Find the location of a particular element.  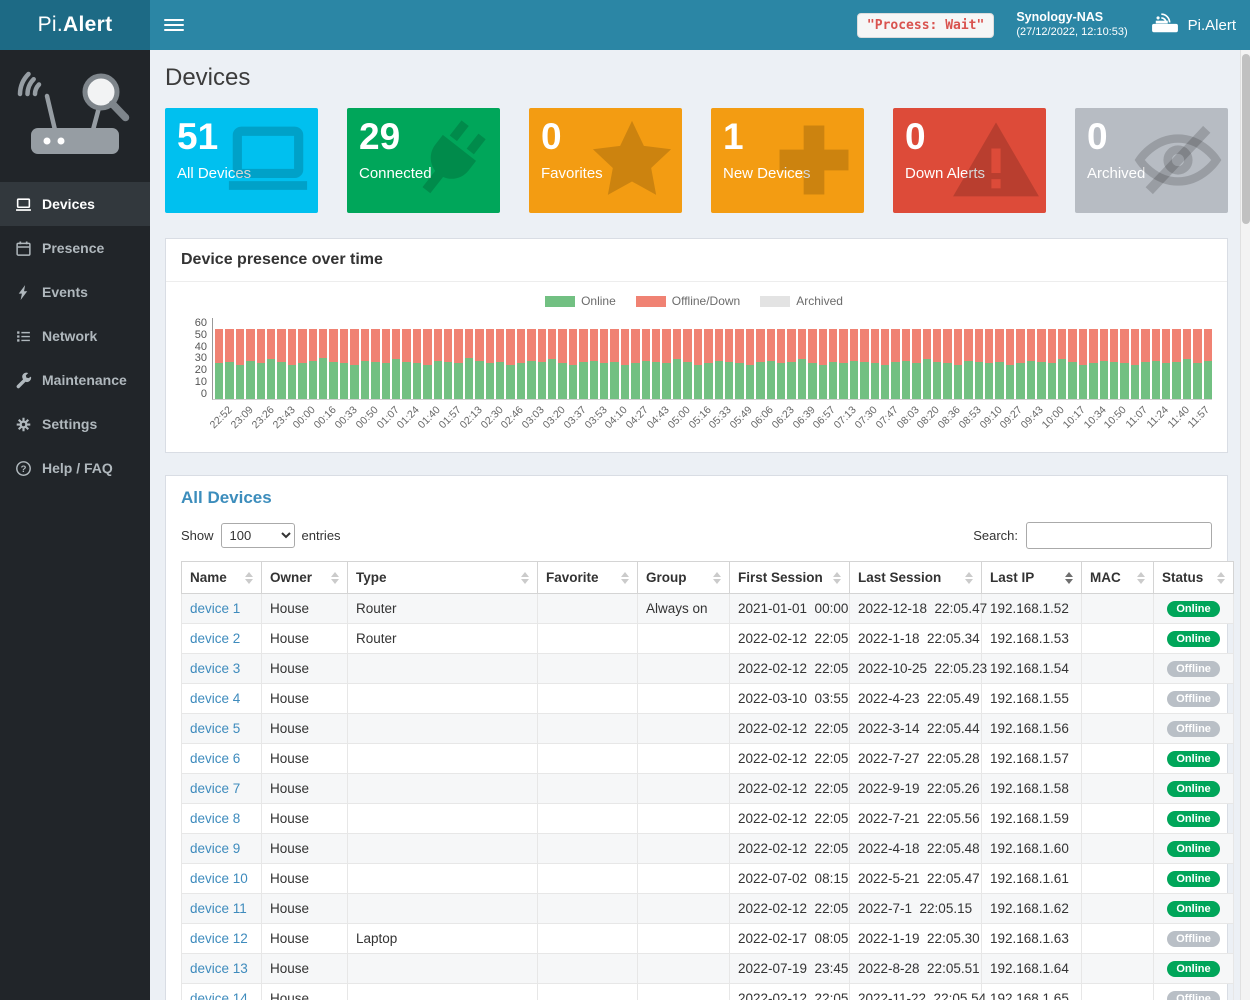

table-cell: Router is located at coordinates (442, 608).